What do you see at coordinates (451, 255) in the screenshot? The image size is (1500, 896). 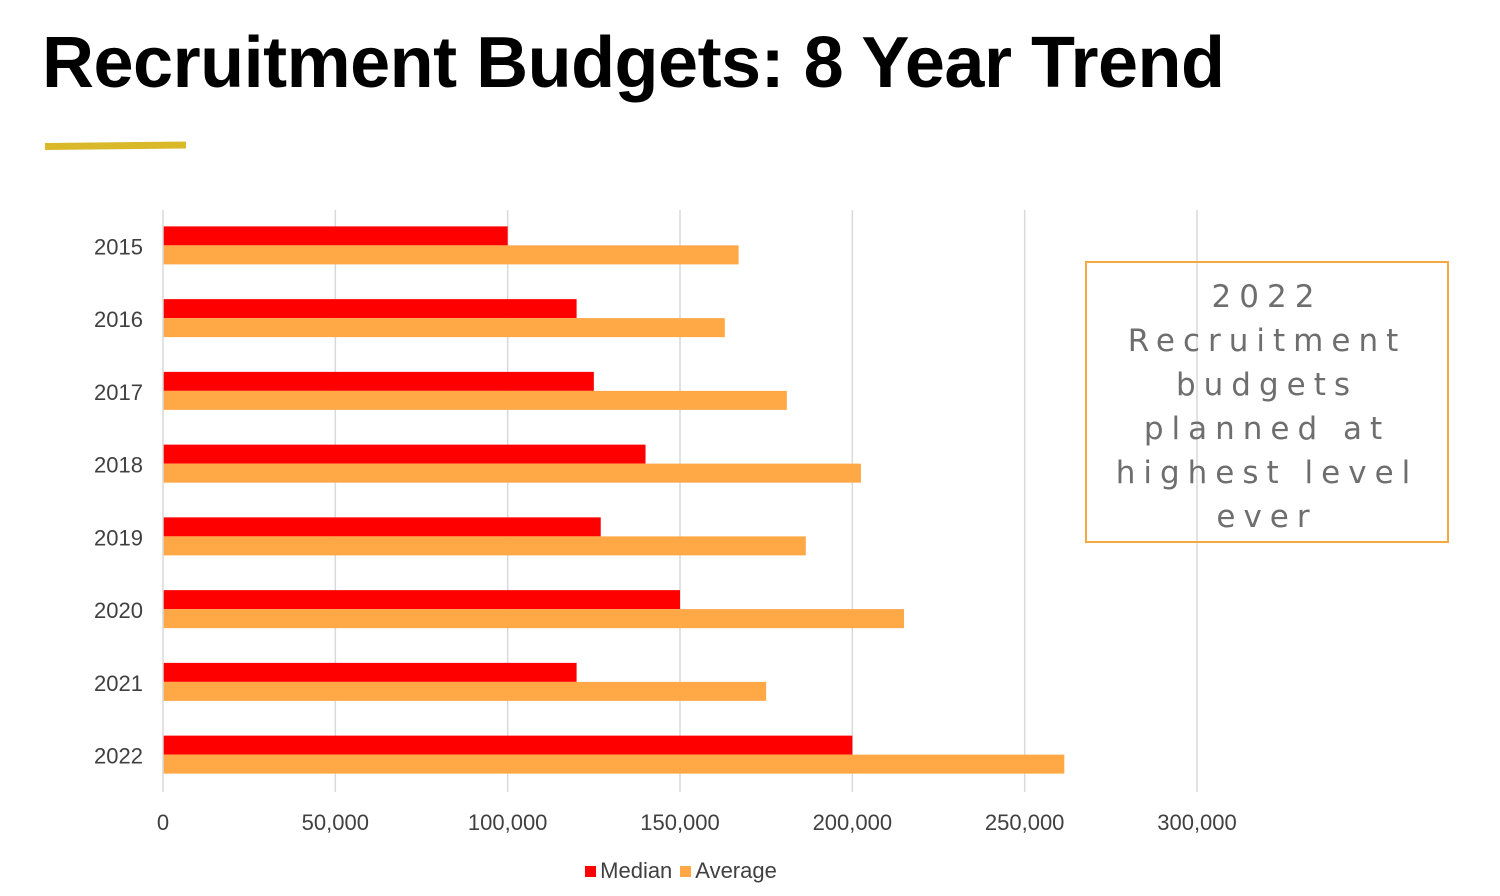 I see `bar-average-2015` at bounding box center [451, 255].